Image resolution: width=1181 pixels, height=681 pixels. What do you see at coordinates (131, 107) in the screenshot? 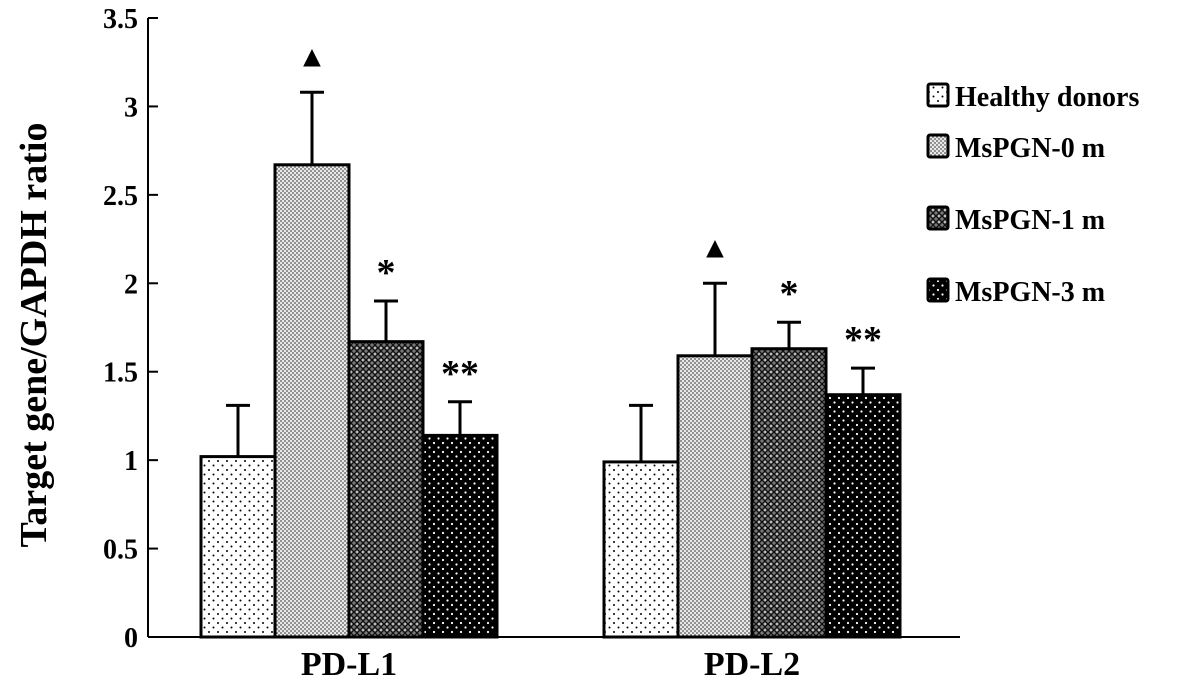
I see `y-tick-label: 3` at bounding box center [131, 107].